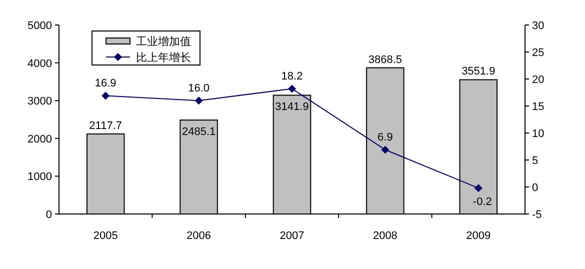  What do you see at coordinates (385, 60) in the screenshot?
I see `data-label: 3868.5` at bounding box center [385, 60].